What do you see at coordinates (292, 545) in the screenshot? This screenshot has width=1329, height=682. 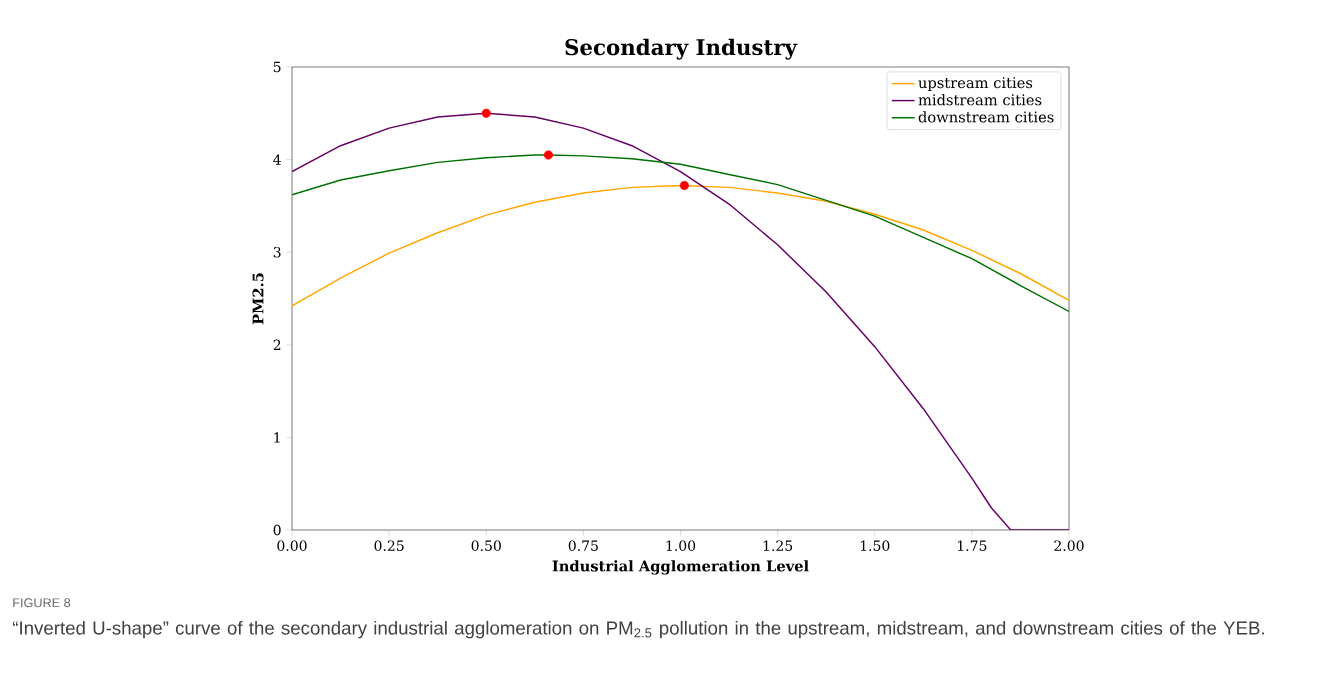 I see `x-tick-label: 0.00` at bounding box center [292, 545].